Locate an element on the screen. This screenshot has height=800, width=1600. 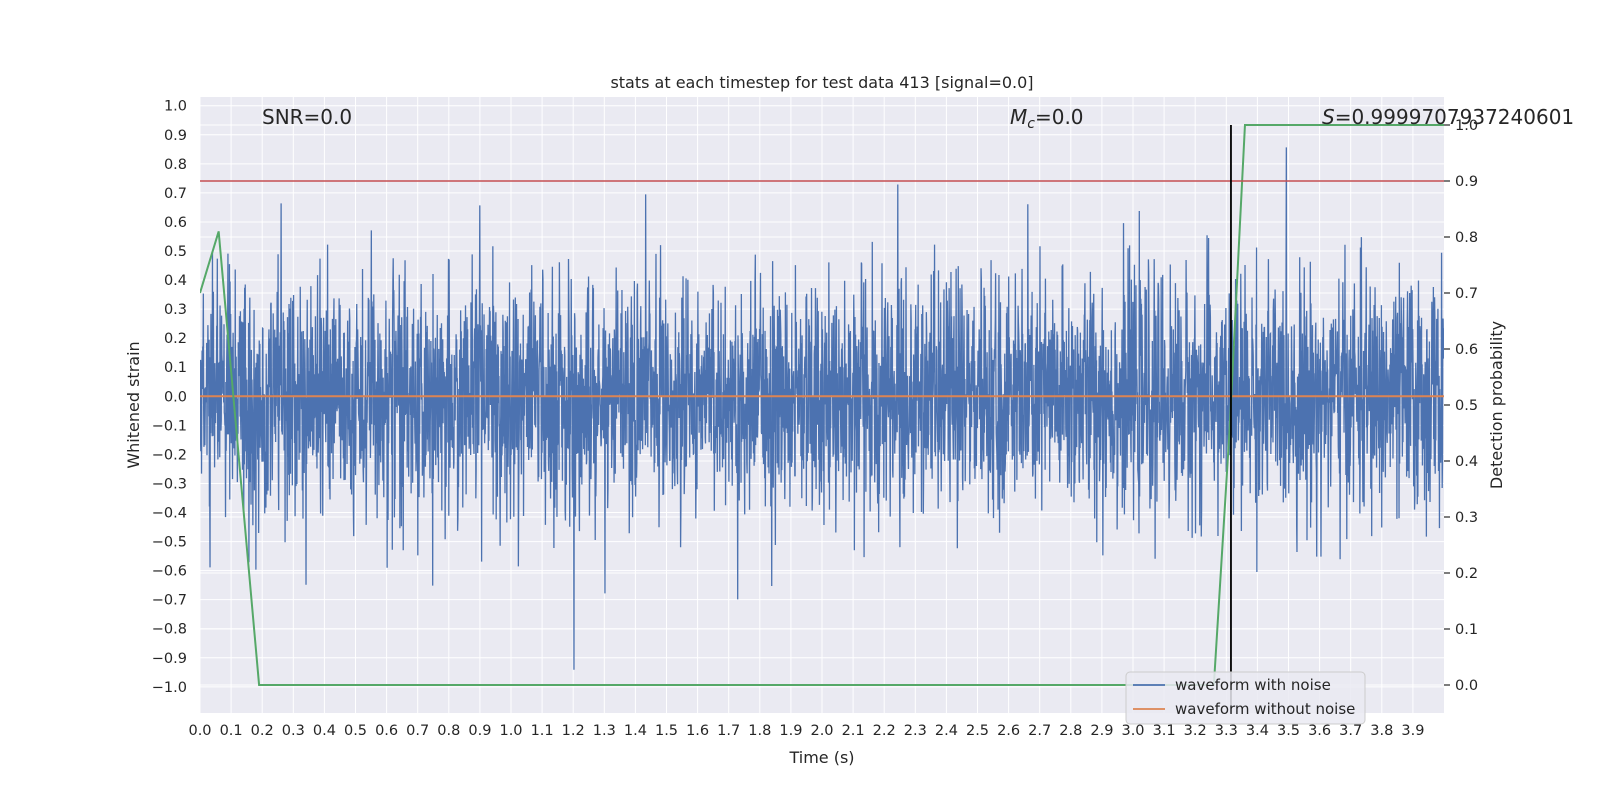
x-tick-label: 2.4 is located at coordinates (946, 731).